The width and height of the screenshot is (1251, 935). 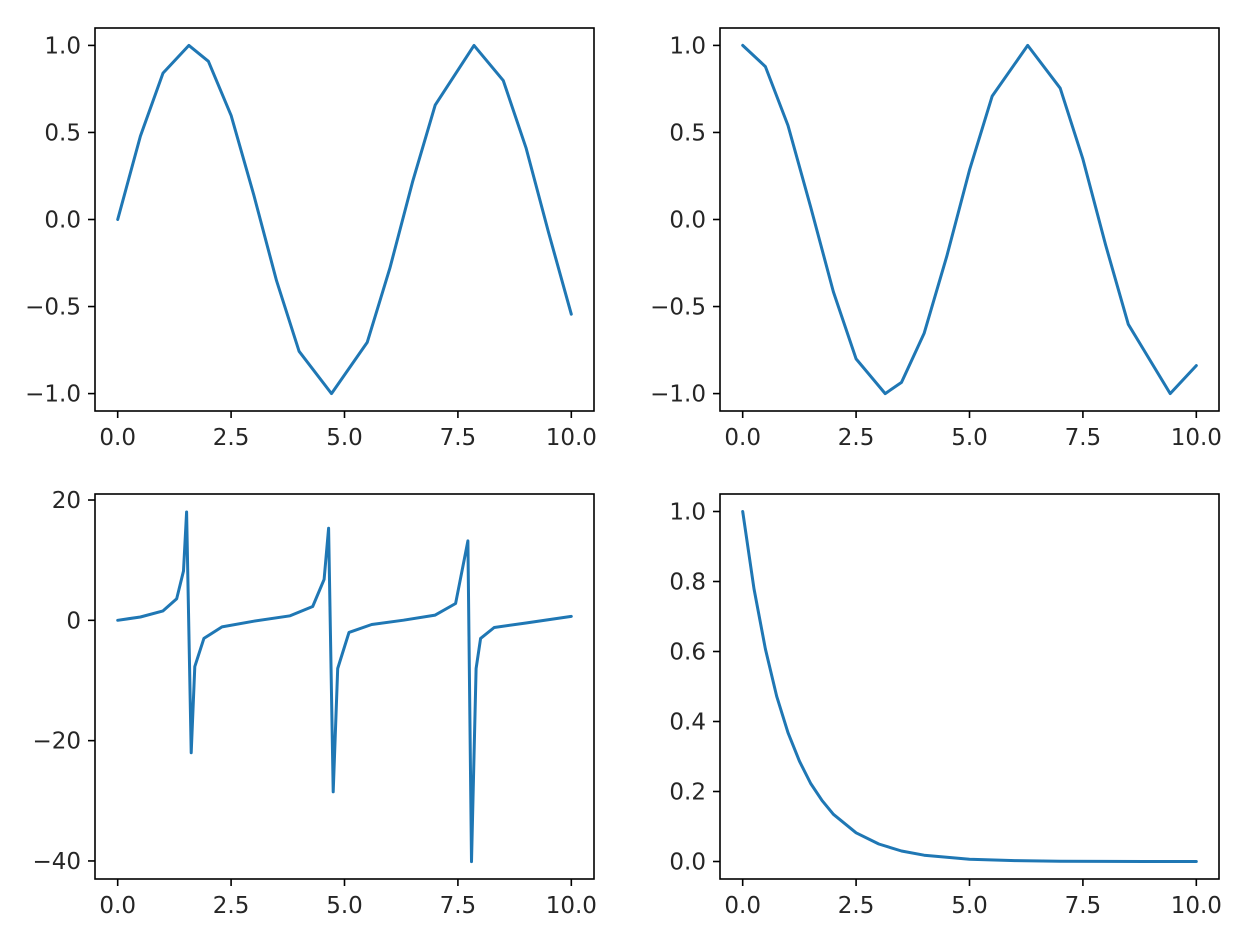 I want to click on series-line-bottom-right, so click(x=969, y=686).